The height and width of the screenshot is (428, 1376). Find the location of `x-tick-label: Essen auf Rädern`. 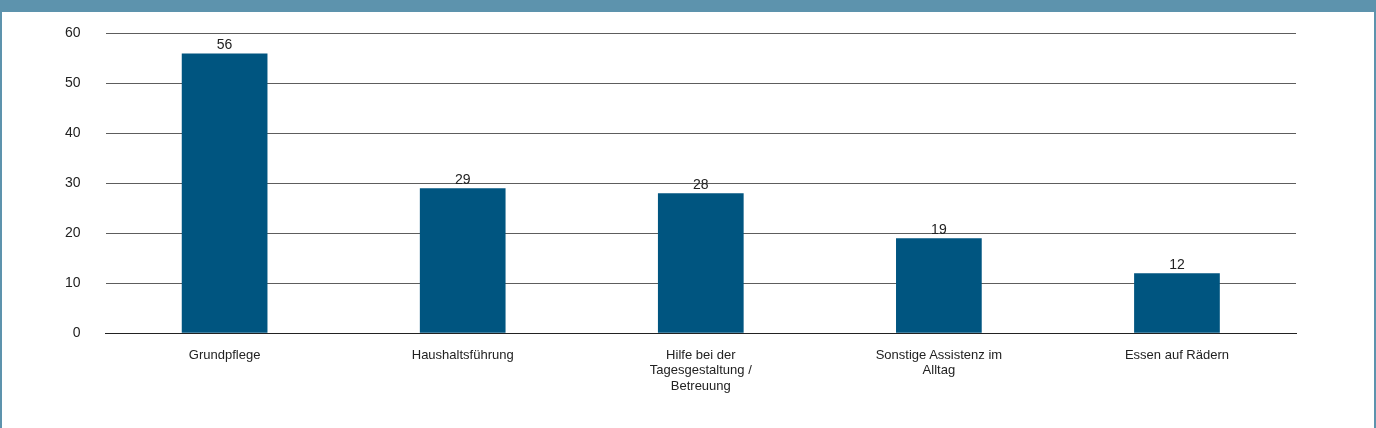

x-tick-label: Essen auf Rädern is located at coordinates (1176, 354).